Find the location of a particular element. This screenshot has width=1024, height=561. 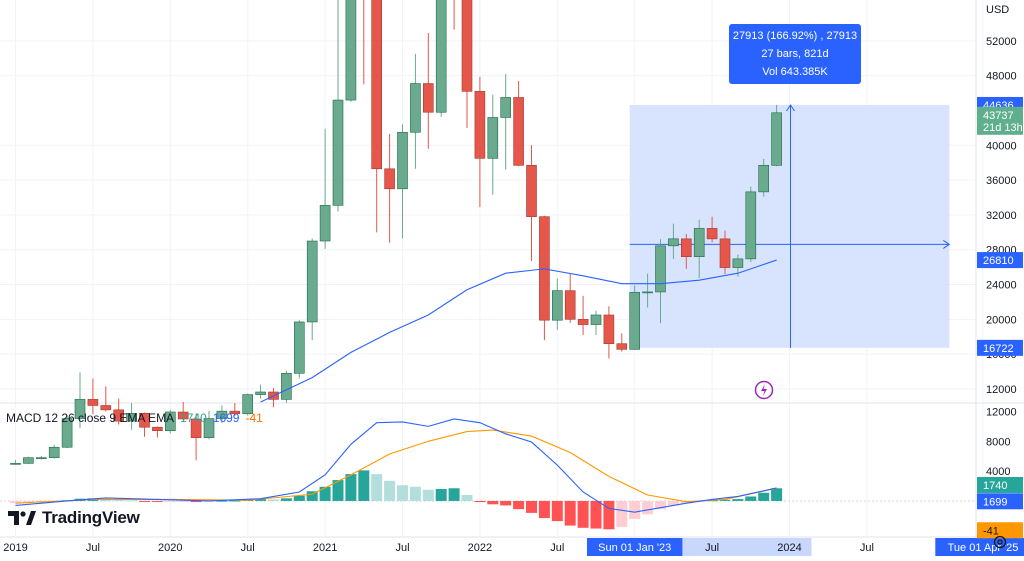

macd-badge-text: 1740 is located at coordinates (995, 486).